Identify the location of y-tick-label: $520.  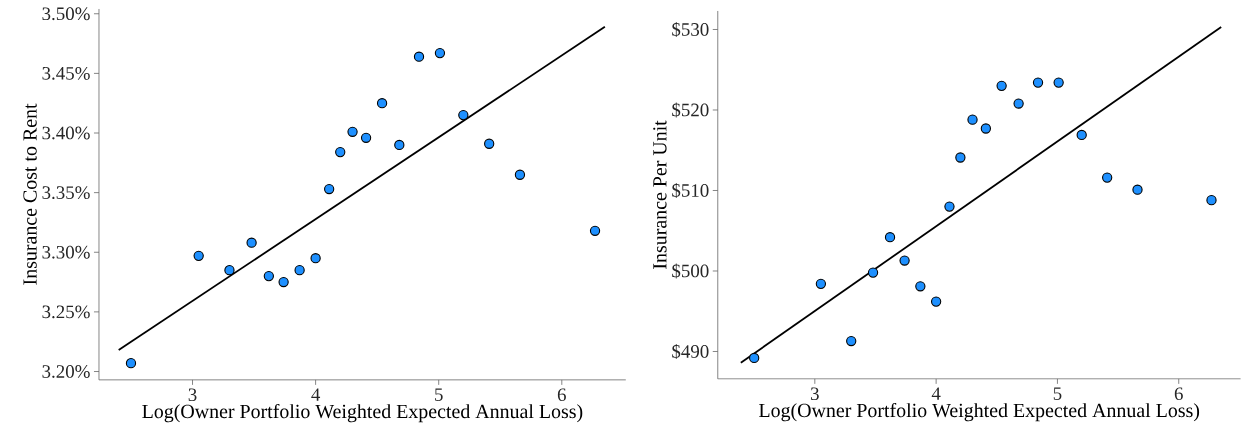
(690, 110).